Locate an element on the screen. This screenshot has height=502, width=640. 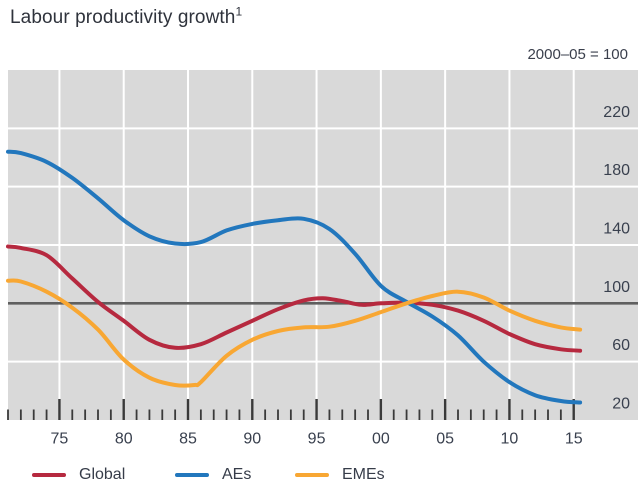
legend-label-global: Global is located at coordinates (102, 474).